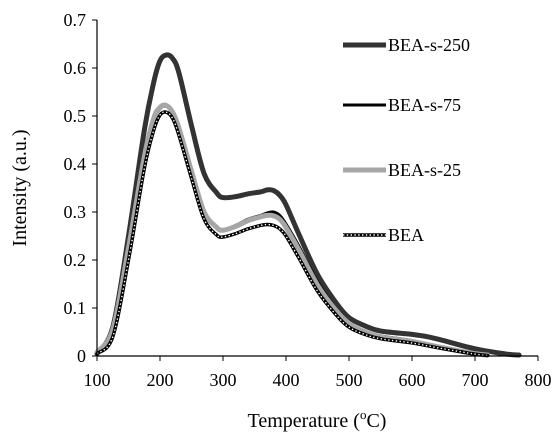 This screenshot has height=437, width=558. I want to click on y-tick-label: 0.7, so click(75, 20).